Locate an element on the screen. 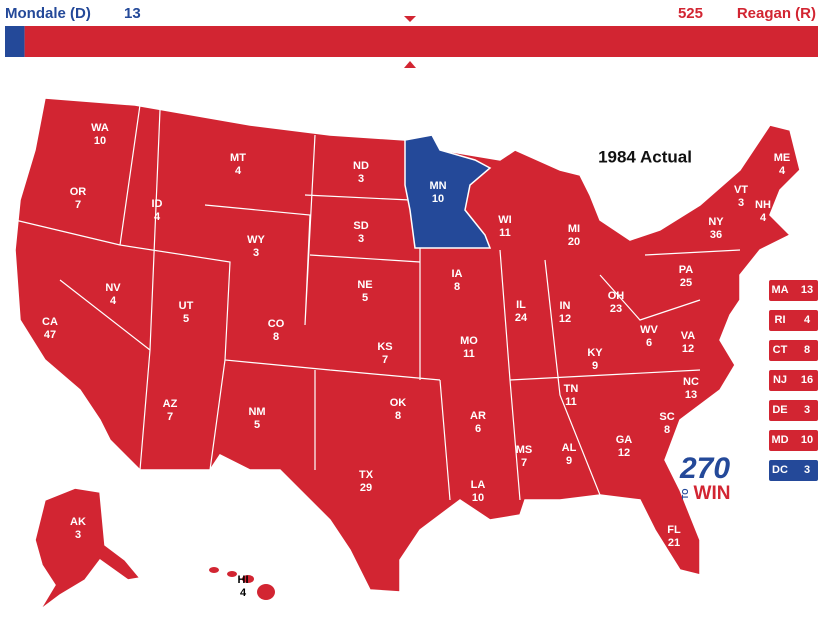 Image resolution: width=825 pixels, height=630 pixels. state-abbr: SD is located at coordinates (360, 226).